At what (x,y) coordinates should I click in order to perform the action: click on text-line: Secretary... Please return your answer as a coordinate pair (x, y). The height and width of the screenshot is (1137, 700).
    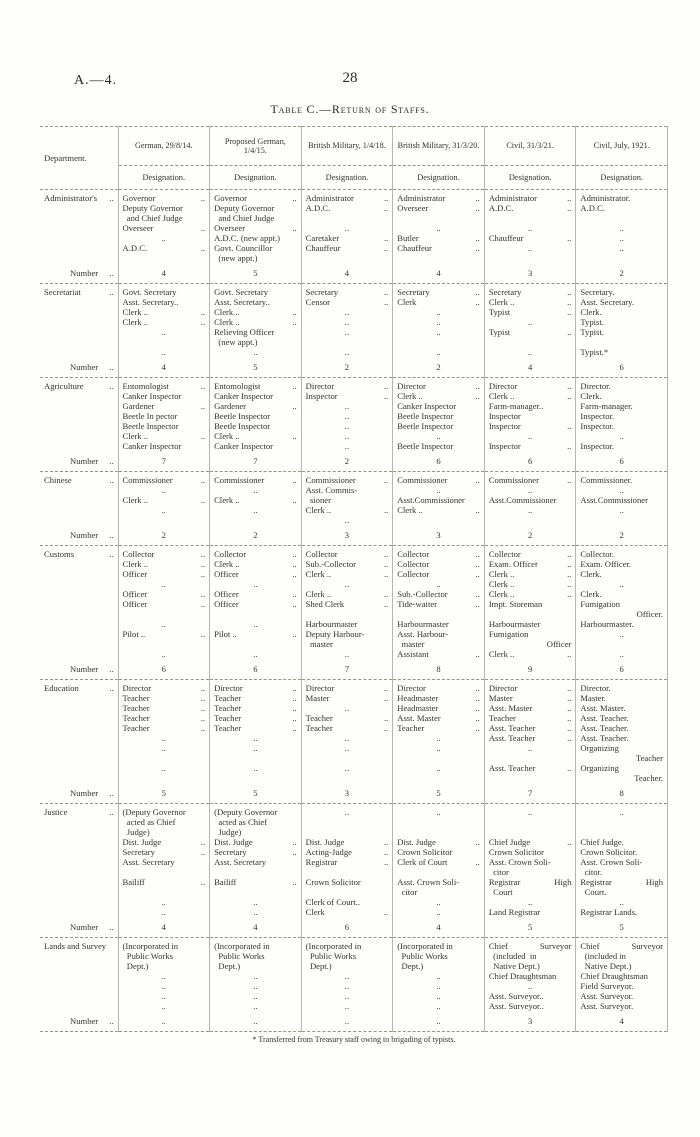
    Looking at the image, I should click on (530, 292).